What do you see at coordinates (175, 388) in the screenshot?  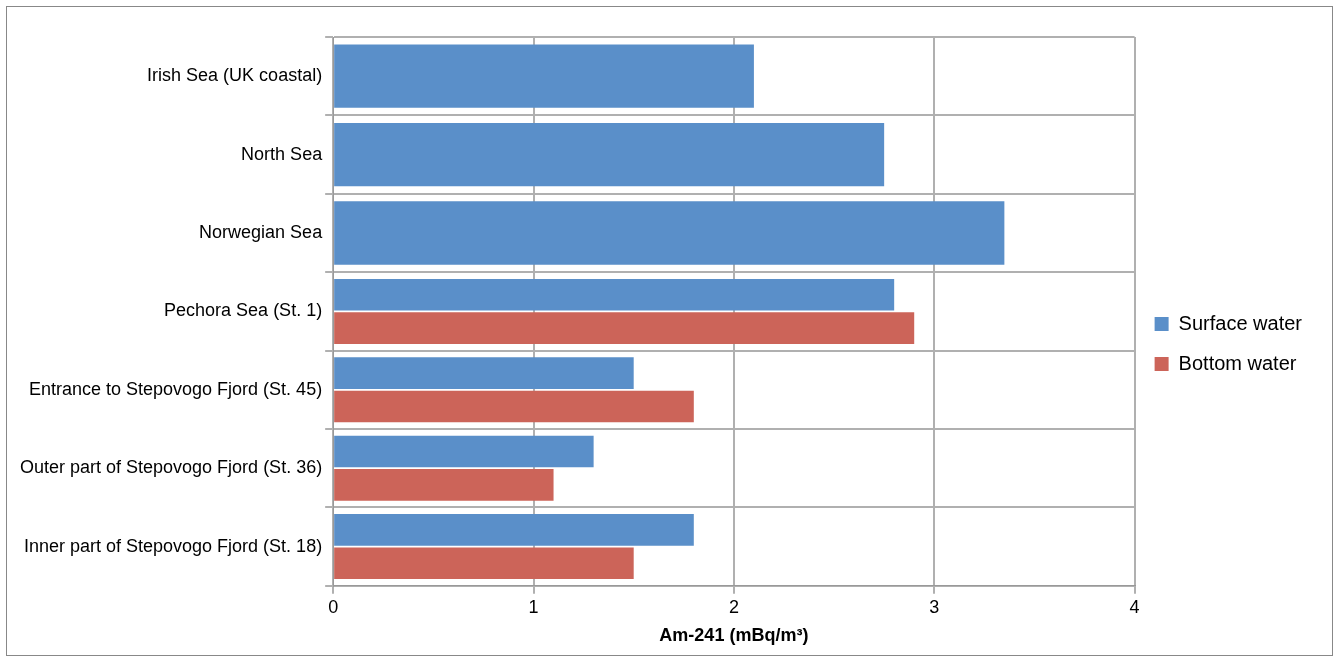 I see `y-tick-label: Entrance to Stepovogo Fjord (St. 45)` at bounding box center [175, 388].